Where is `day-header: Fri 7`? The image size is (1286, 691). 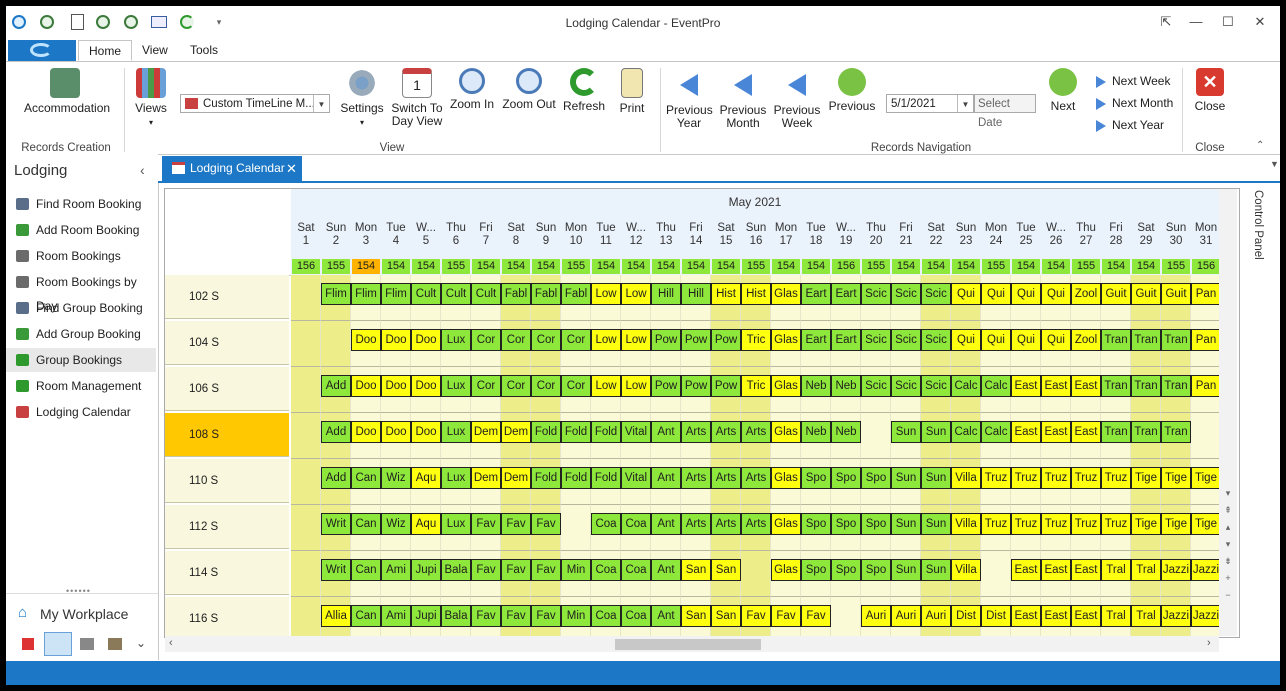 day-header: Fri 7 is located at coordinates (486, 235).